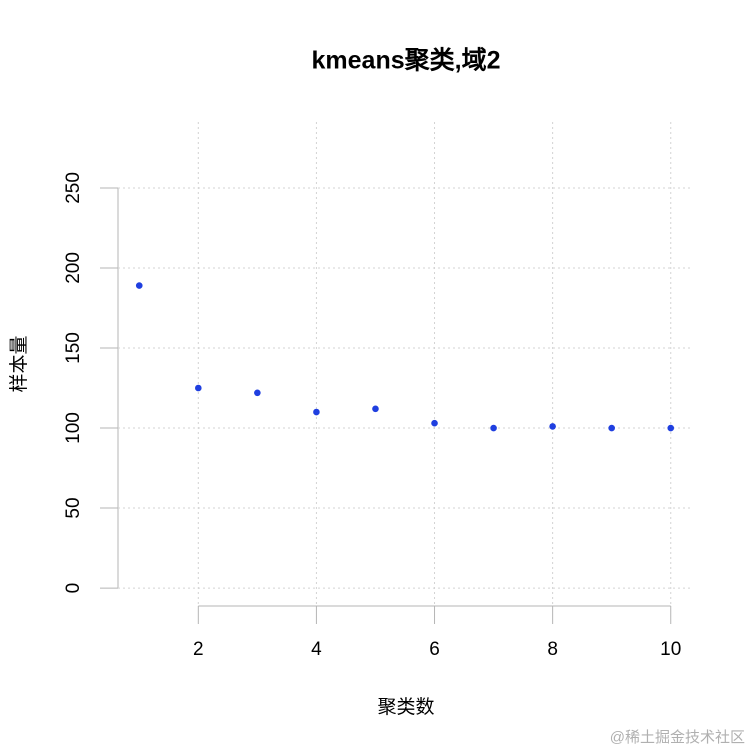  I want to click on y-tick-label: 150, so click(73, 348).